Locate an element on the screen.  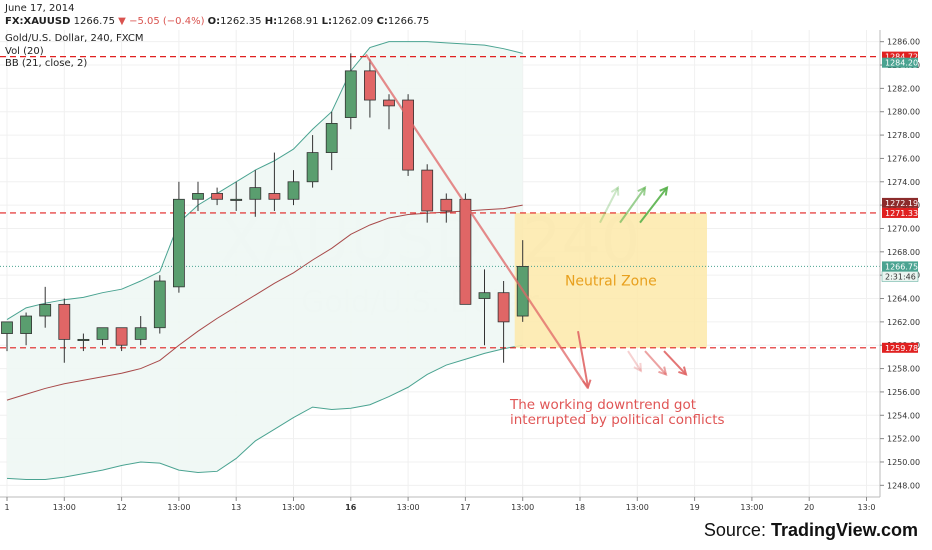
bollinger-indicator-label: BB (21, close, 2) is located at coordinates (46, 63).